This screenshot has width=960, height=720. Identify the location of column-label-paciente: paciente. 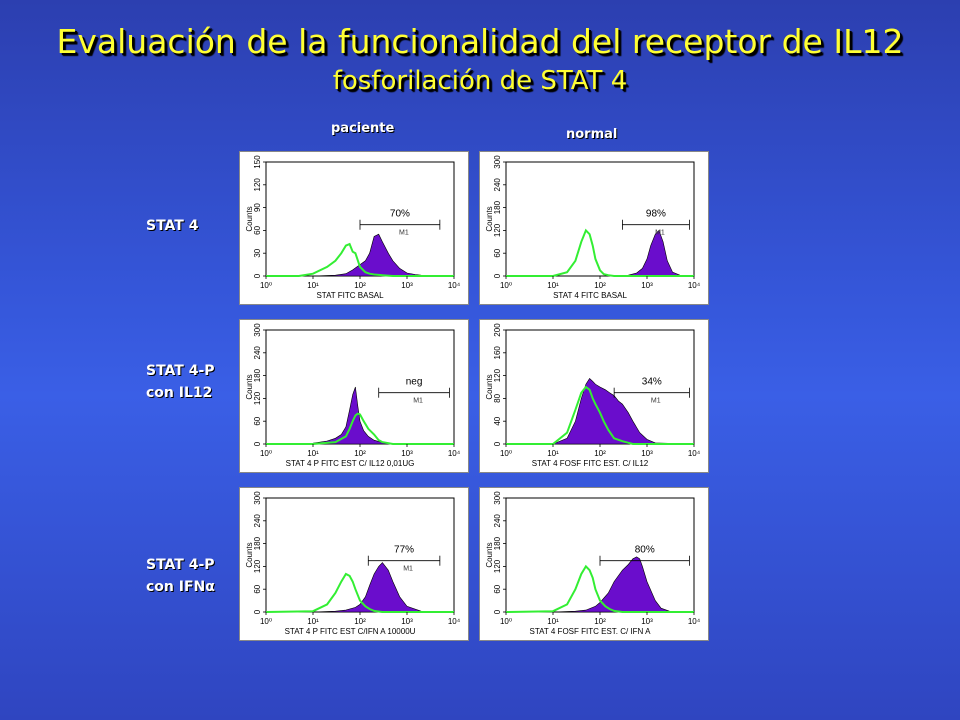
(363, 128).